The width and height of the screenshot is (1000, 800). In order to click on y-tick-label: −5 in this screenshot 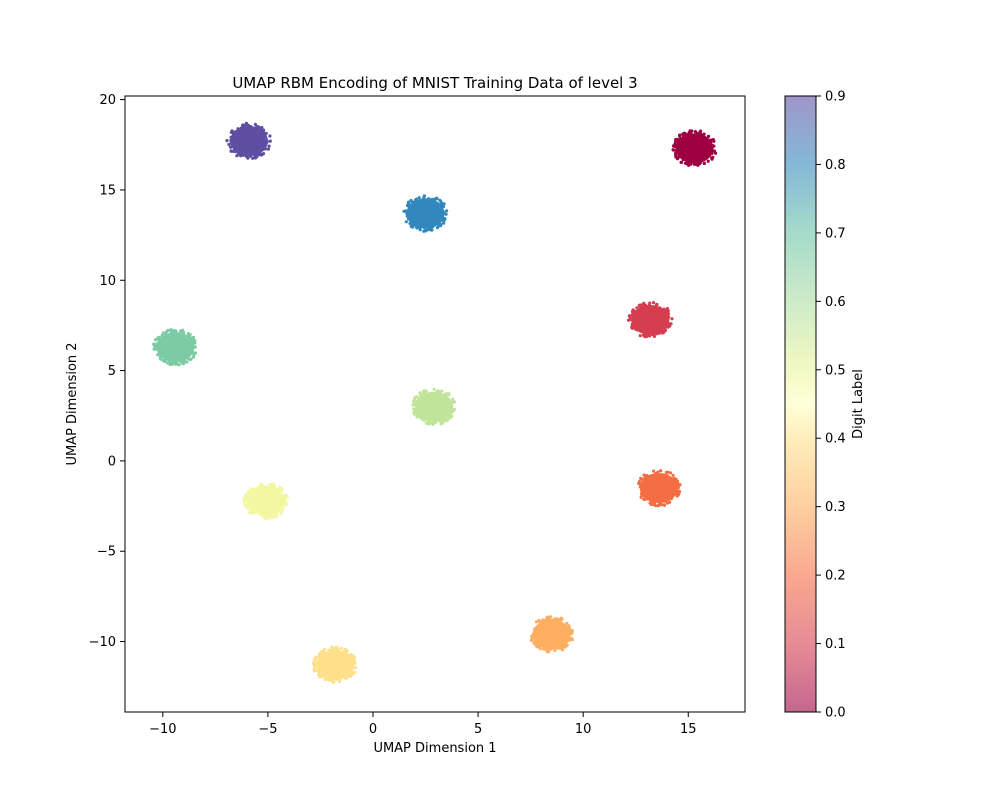, I will do `click(106, 552)`.